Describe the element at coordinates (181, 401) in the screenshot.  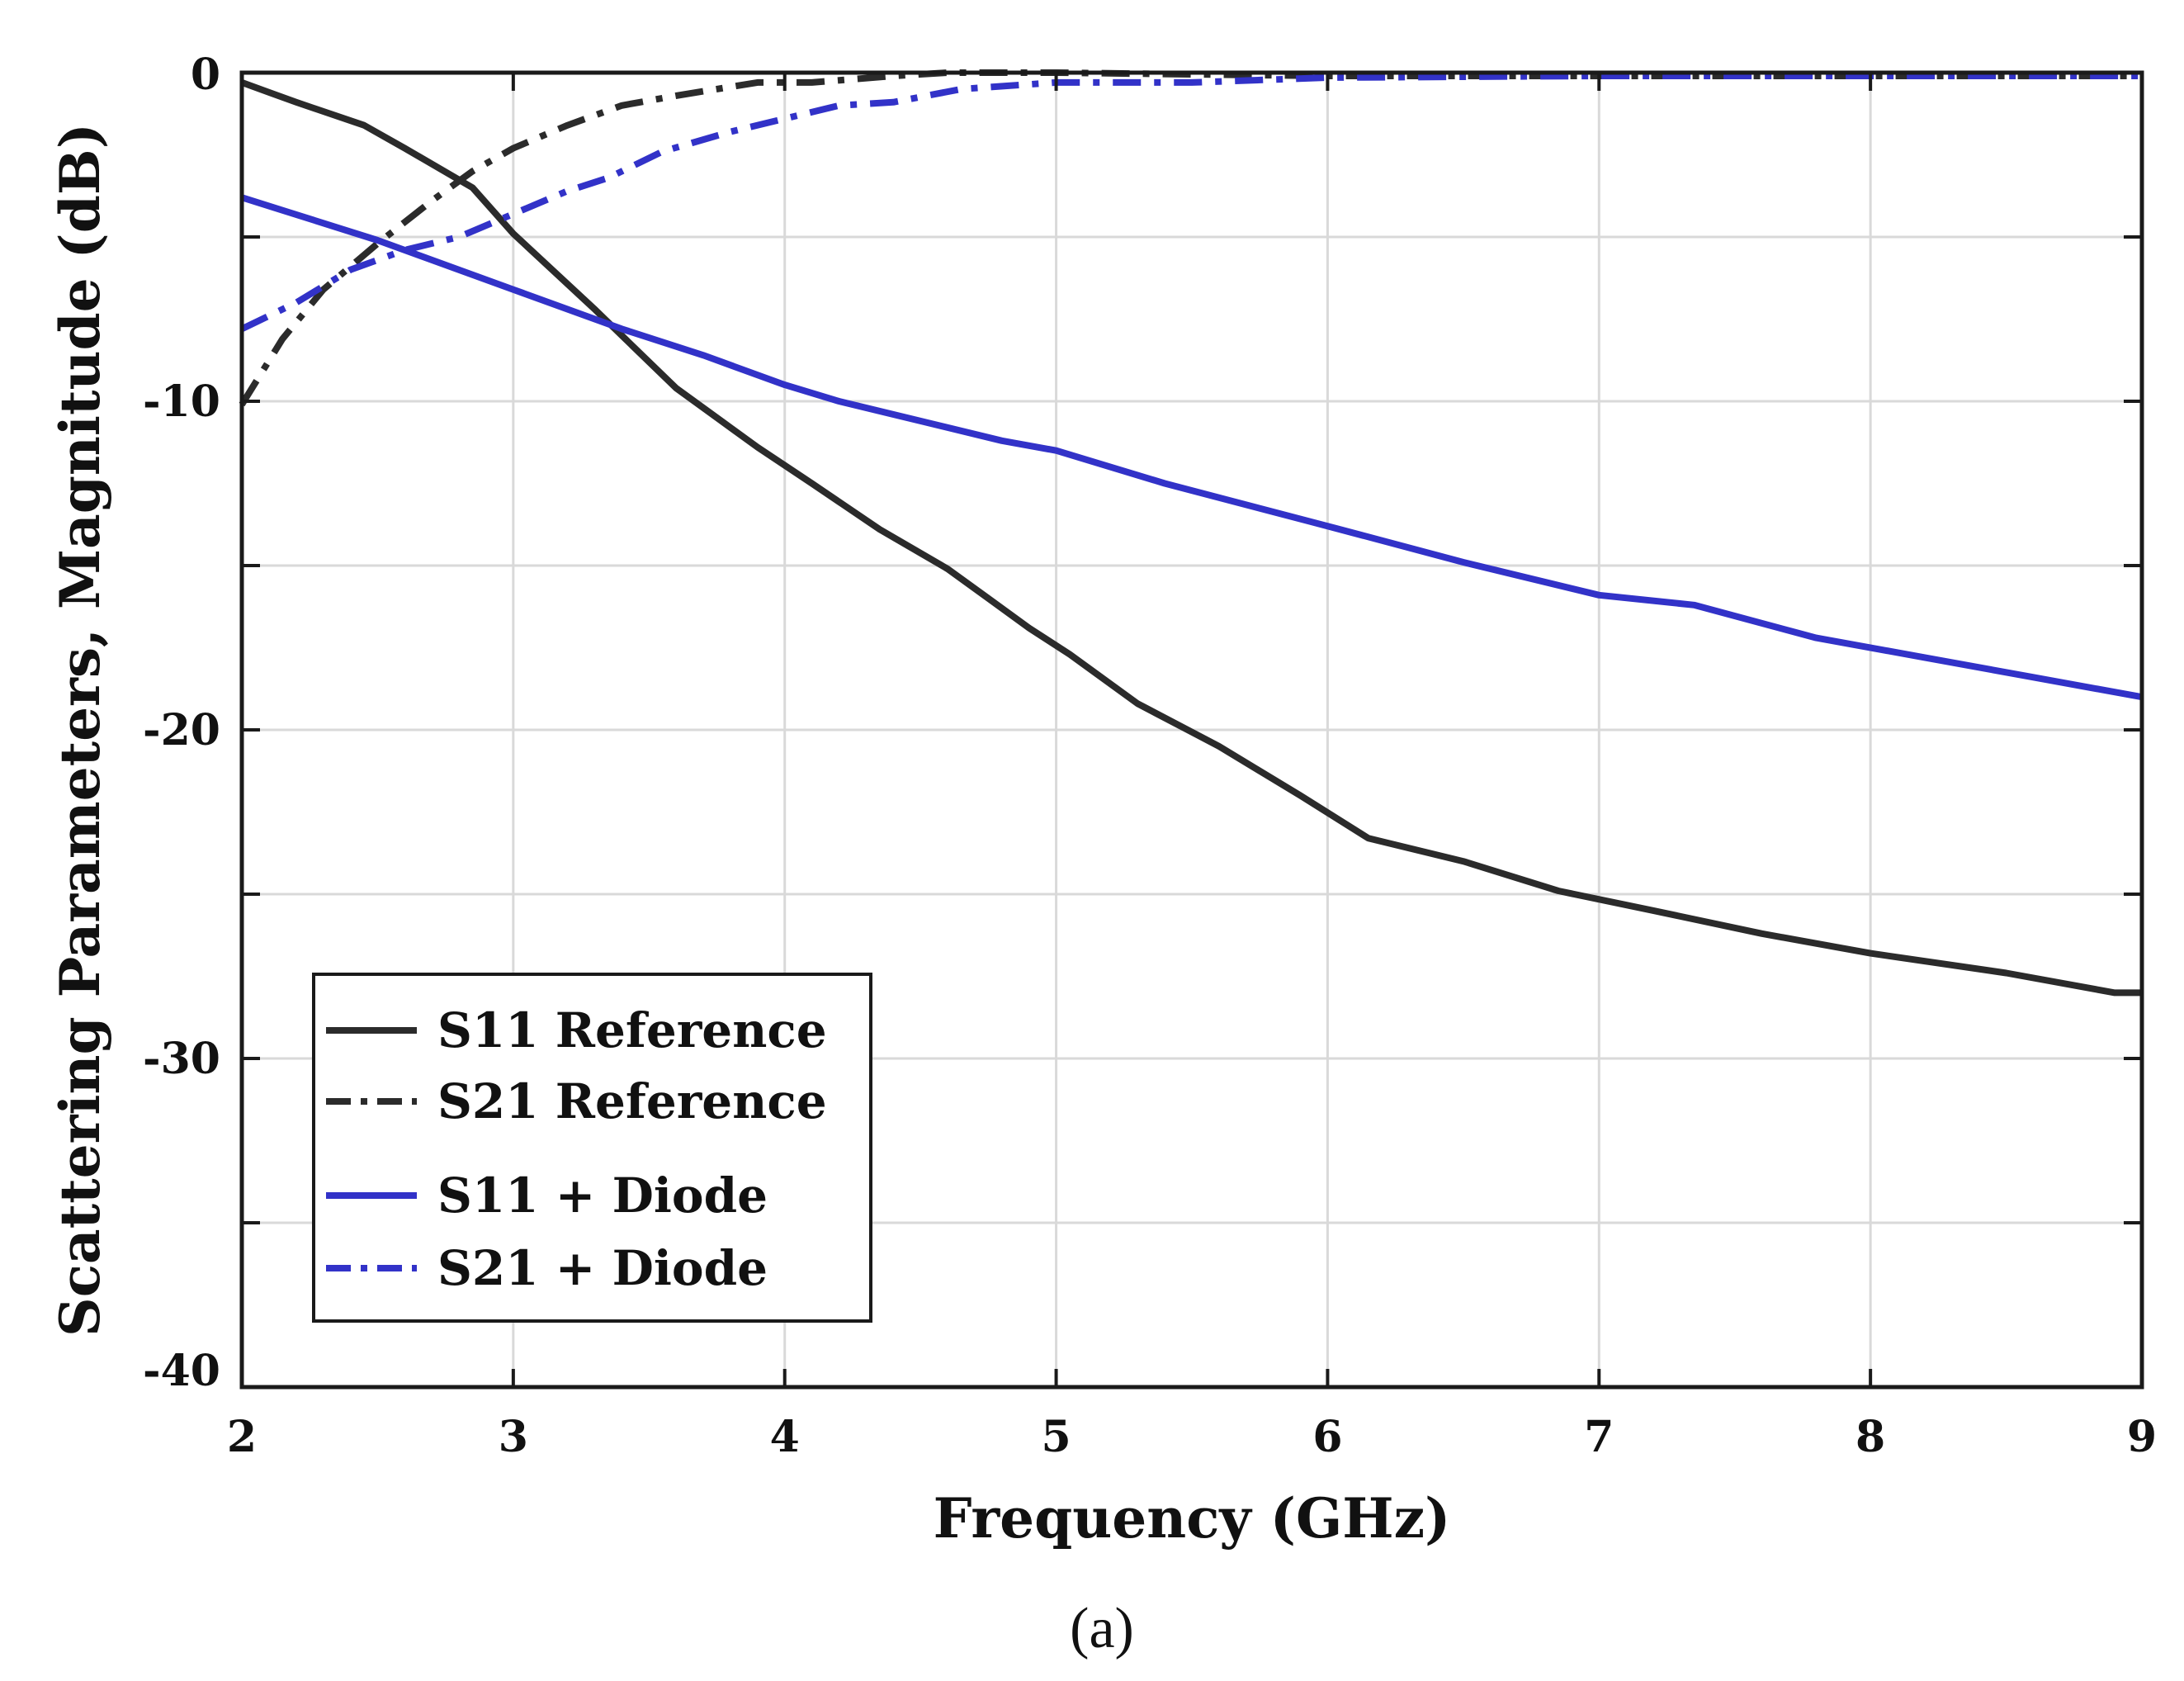
I see `y-tick-label: -10` at that location.